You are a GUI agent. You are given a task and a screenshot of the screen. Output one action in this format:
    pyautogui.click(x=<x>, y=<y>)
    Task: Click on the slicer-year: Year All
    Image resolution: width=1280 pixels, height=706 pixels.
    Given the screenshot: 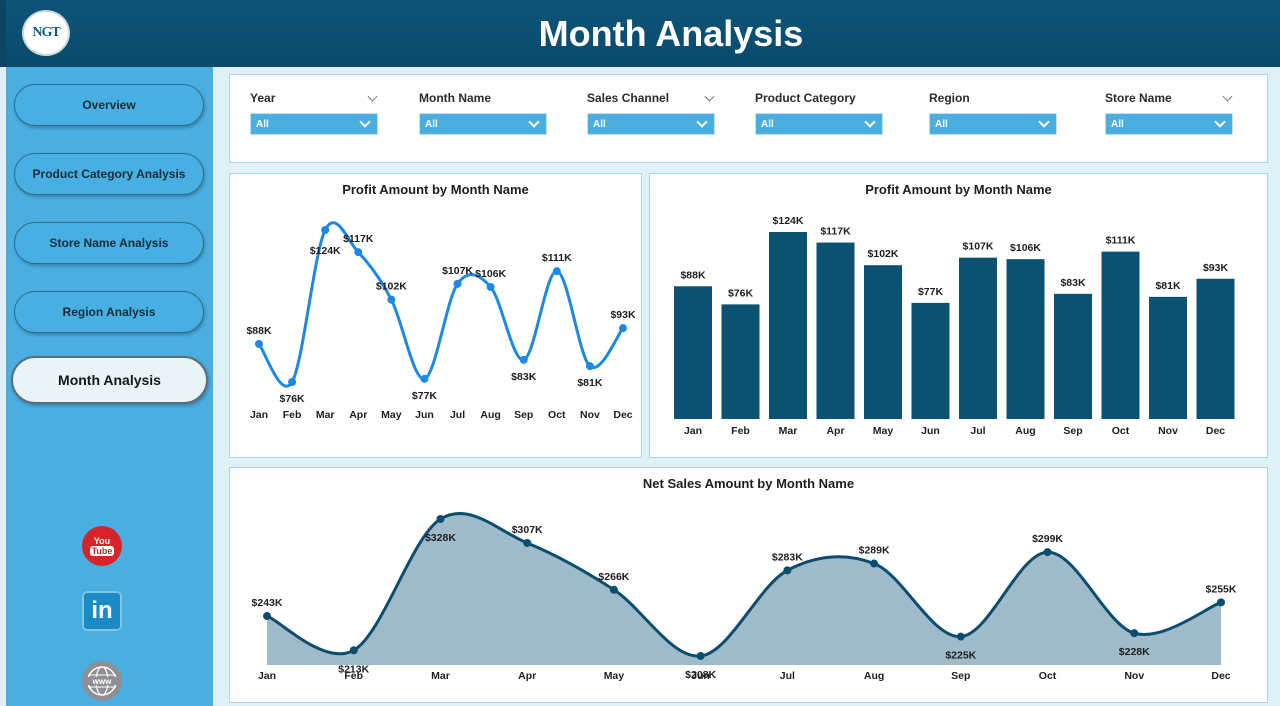 What is the action you would take?
    pyautogui.click(x=314, y=112)
    